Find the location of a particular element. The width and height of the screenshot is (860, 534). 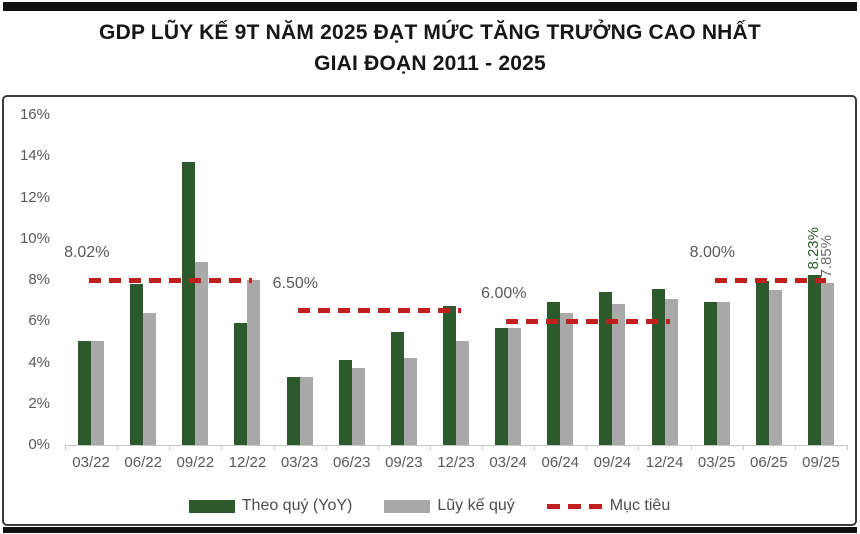

x-axis-line is located at coordinates (456, 445).